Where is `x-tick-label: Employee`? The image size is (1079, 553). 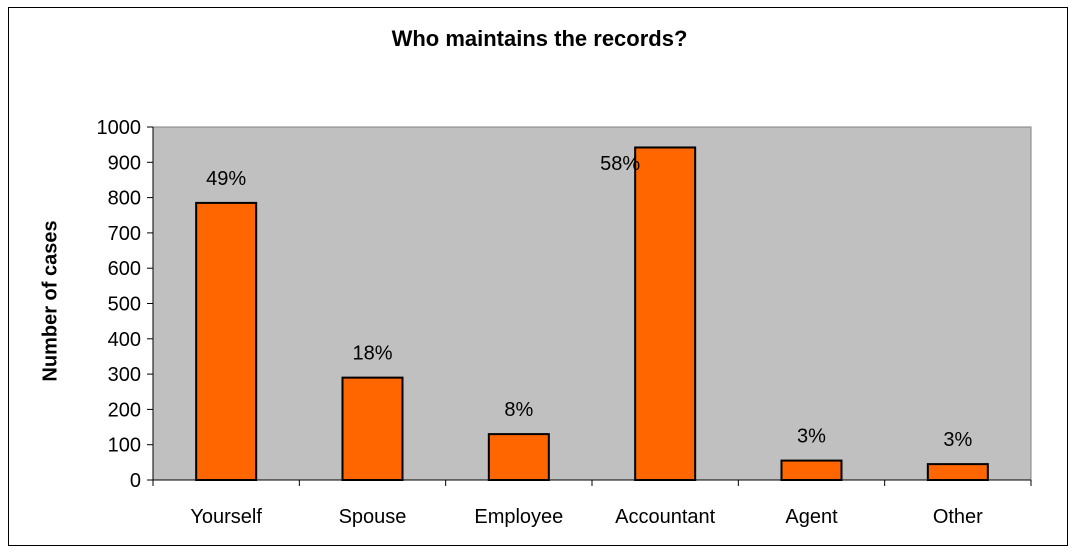 x-tick-label: Employee is located at coordinates (518, 517).